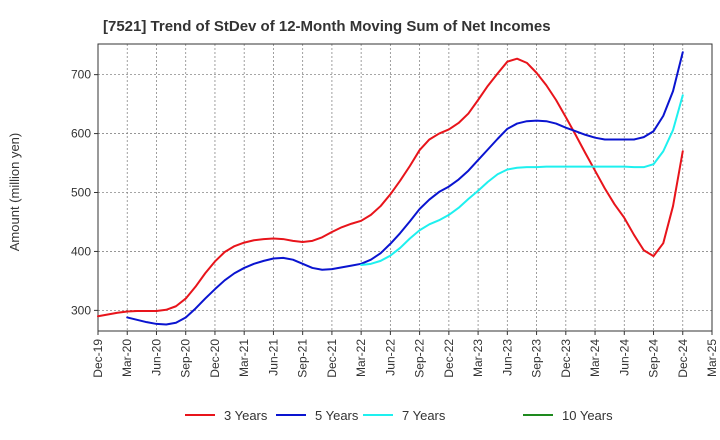 The image size is (720, 440). I want to click on x-tick-label: Sep-21, so click(303, 358).